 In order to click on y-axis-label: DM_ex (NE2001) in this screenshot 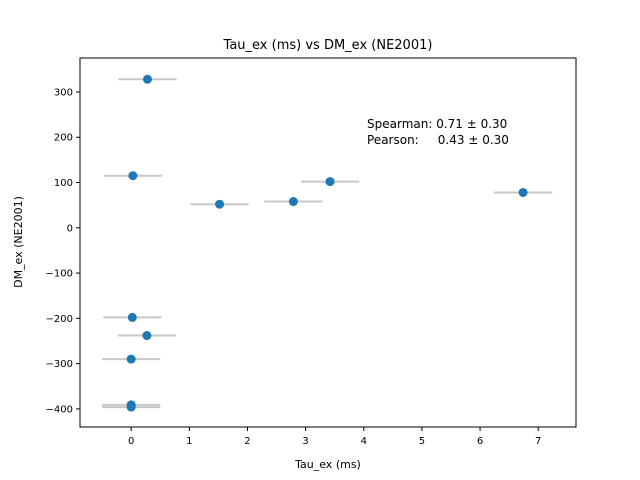, I will do `click(18, 242)`.